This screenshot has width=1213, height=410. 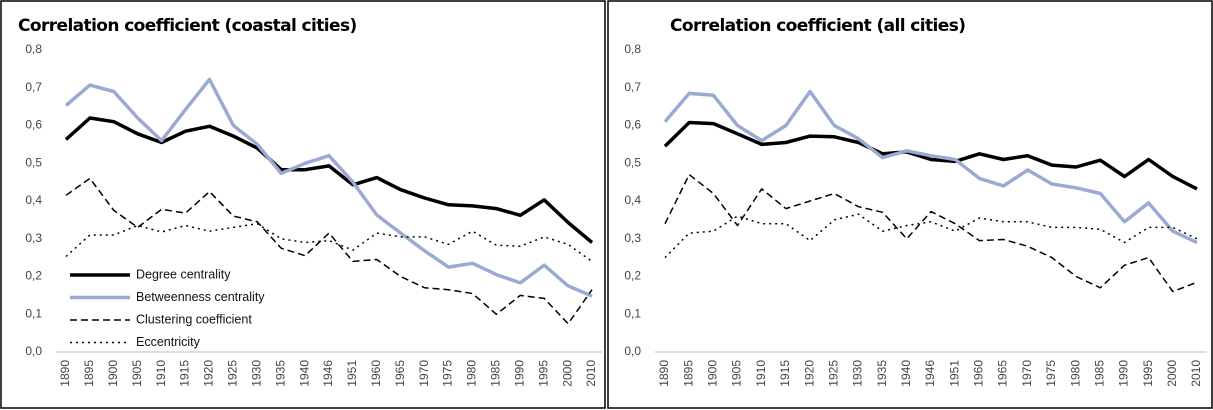 What do you see at coordinates (168, 342) in the screenshot?
I see `legend-label: Eccentricity` at bounding box center [168, 342].